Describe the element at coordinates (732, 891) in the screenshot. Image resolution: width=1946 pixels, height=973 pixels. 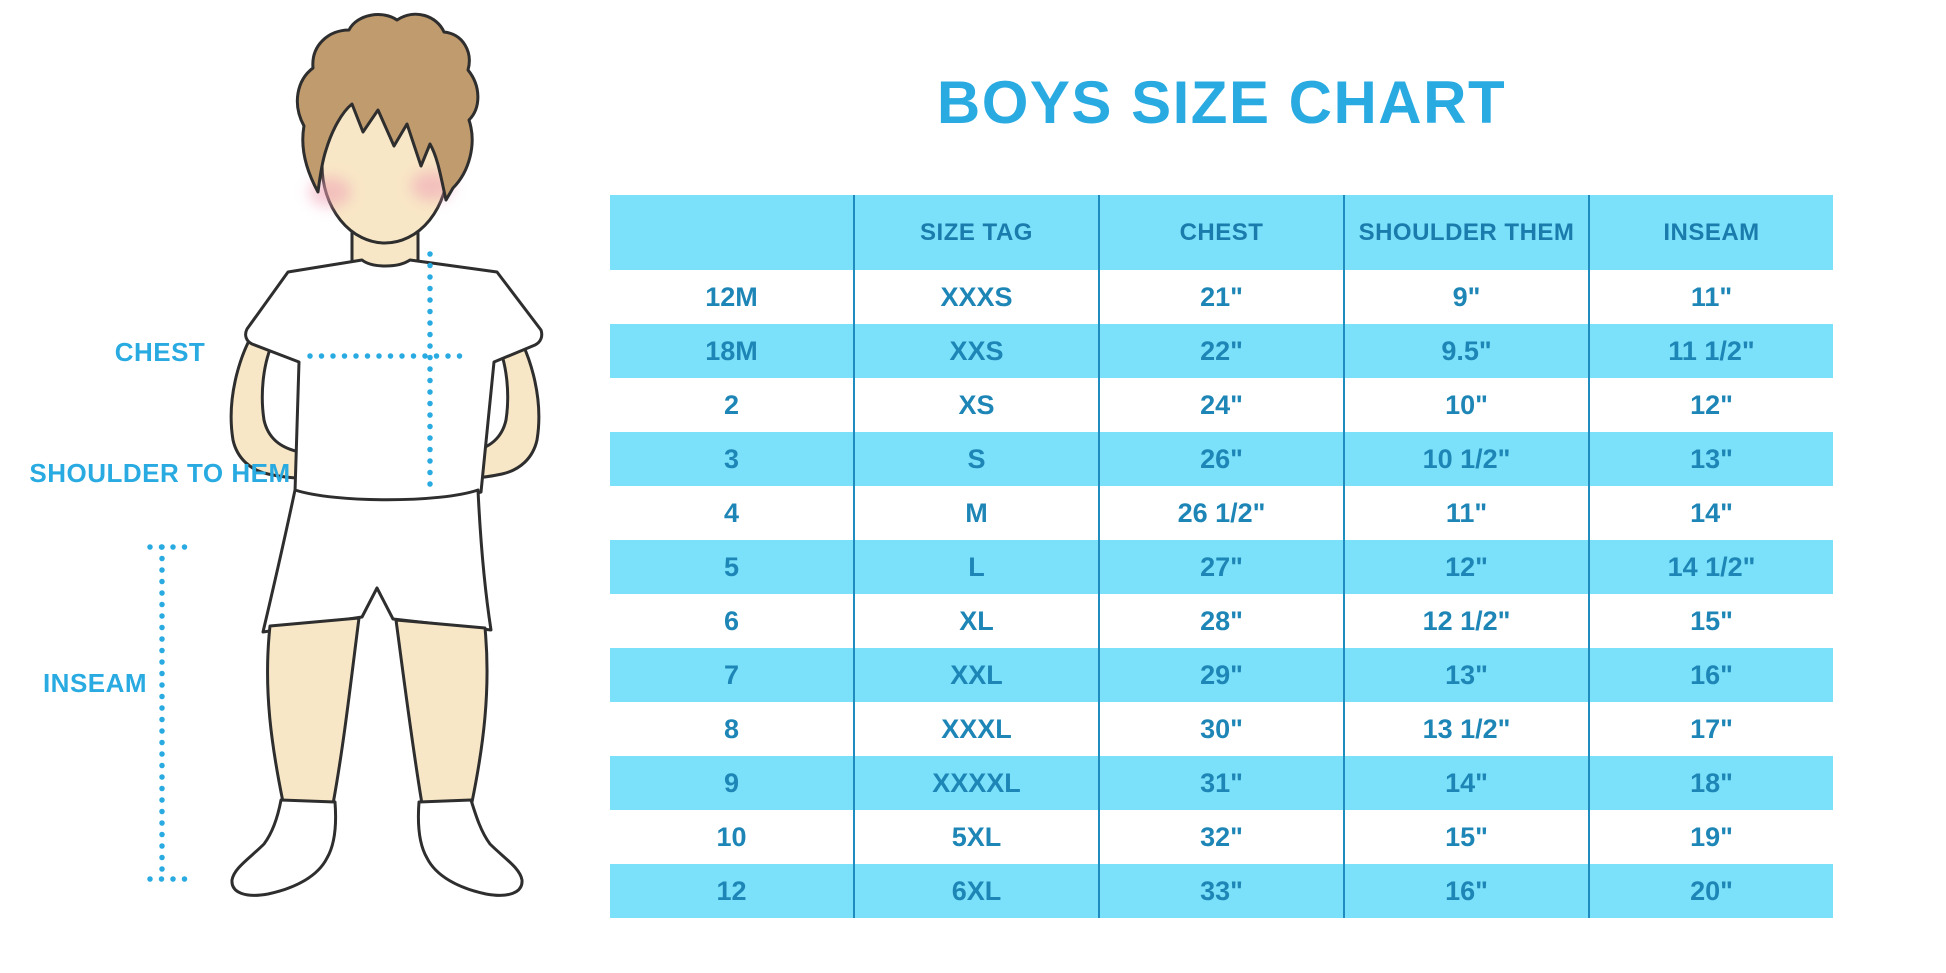
I see `table-cell: 12` at that location.